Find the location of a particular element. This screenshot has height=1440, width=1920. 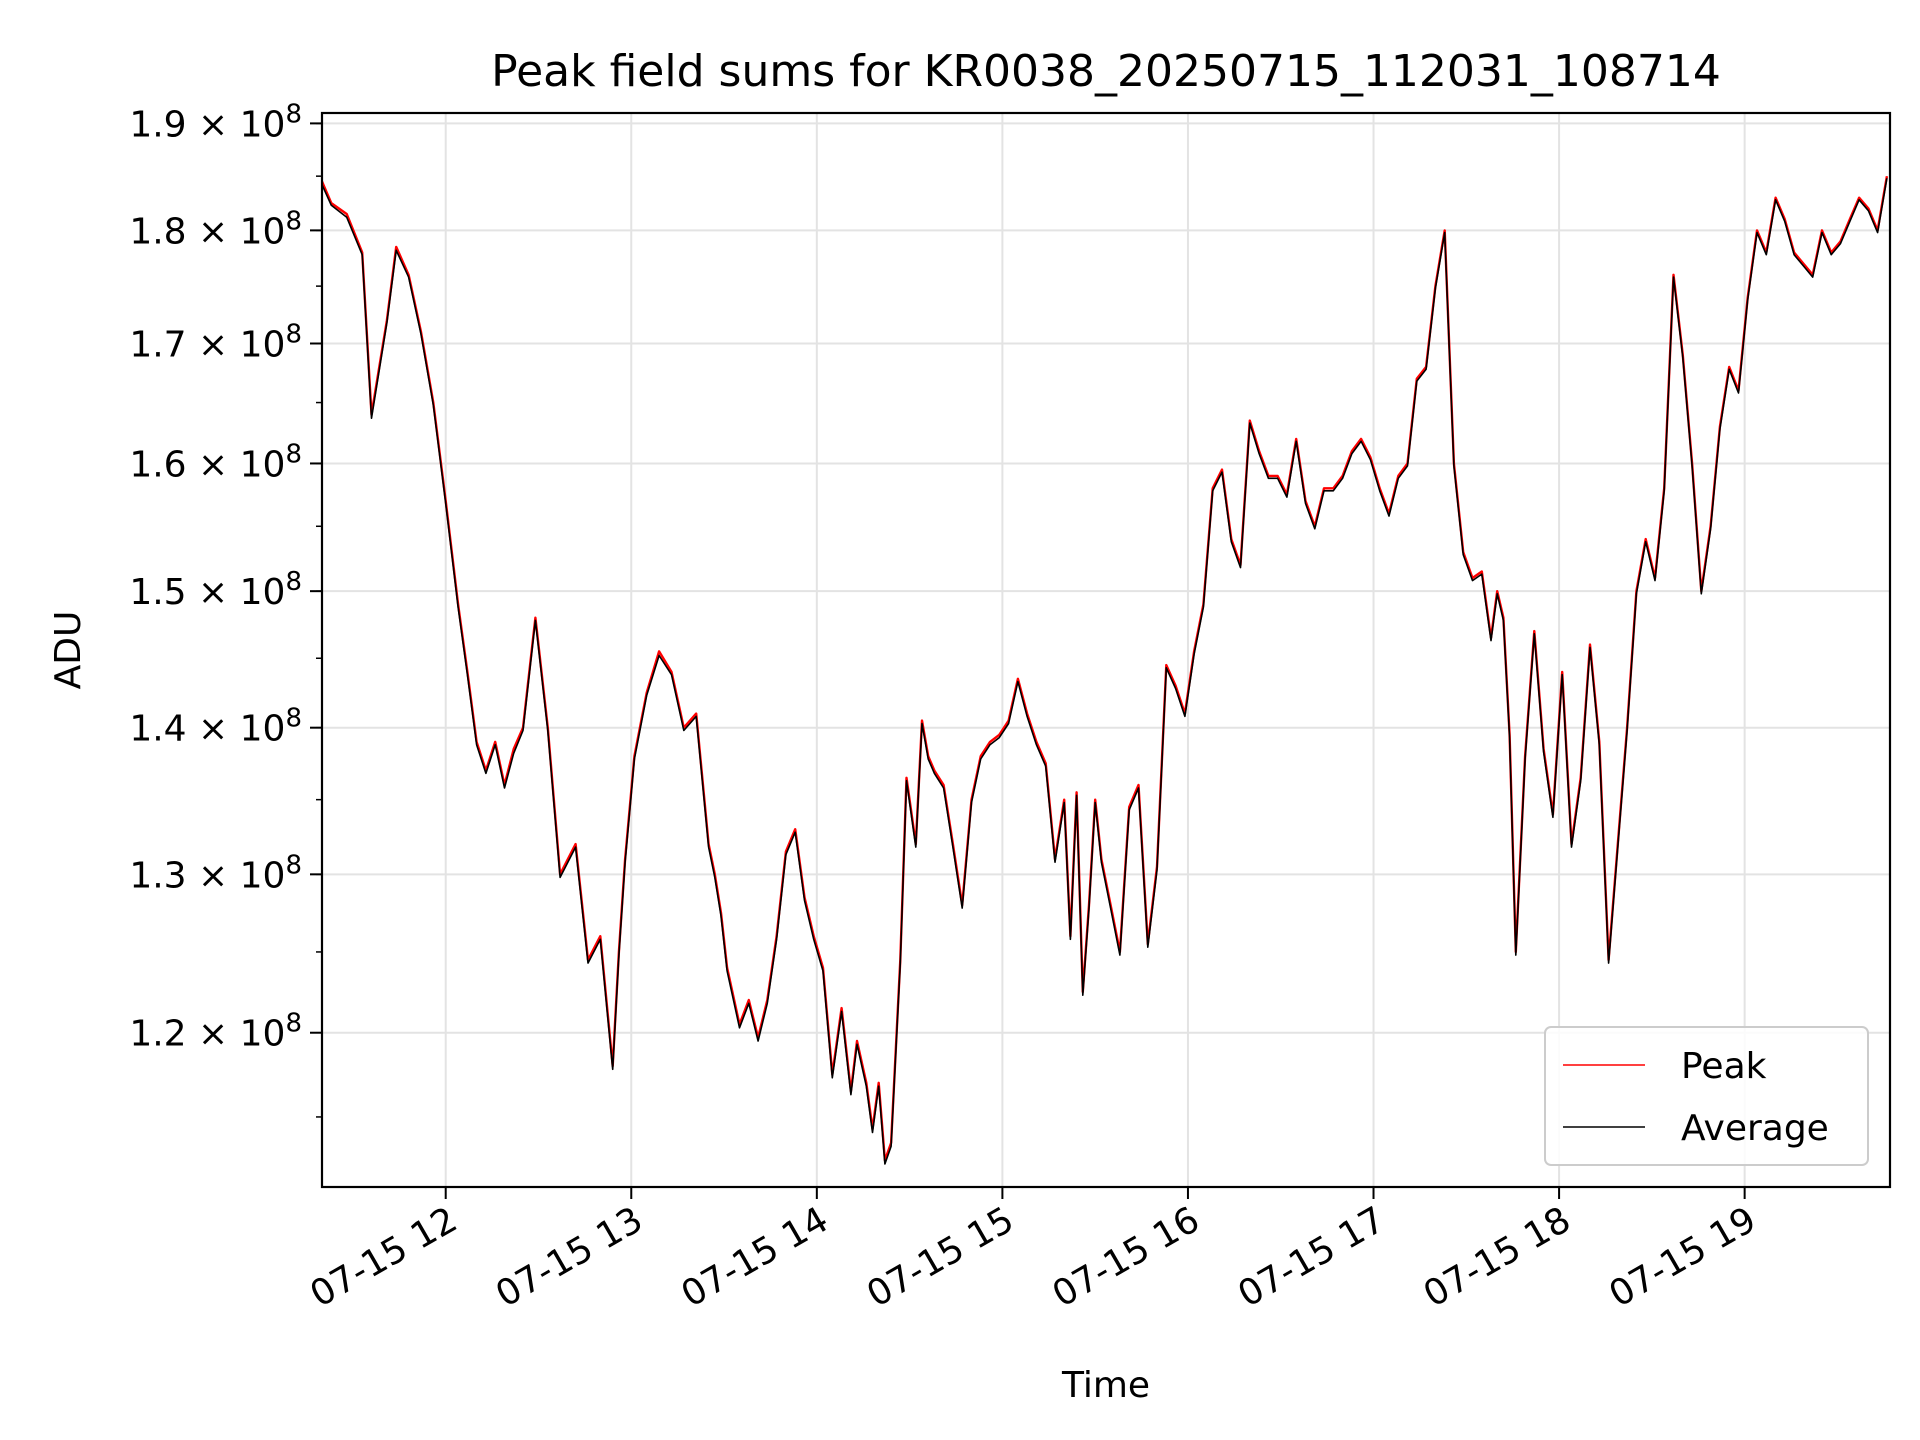

y-tick-label: 1.9 × 108 is located at coordinates (215, 122).